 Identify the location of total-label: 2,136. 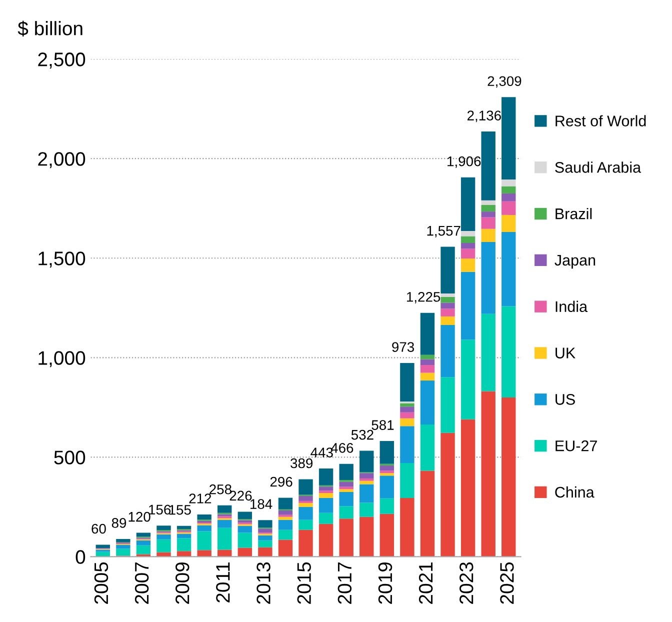
(484, 116).